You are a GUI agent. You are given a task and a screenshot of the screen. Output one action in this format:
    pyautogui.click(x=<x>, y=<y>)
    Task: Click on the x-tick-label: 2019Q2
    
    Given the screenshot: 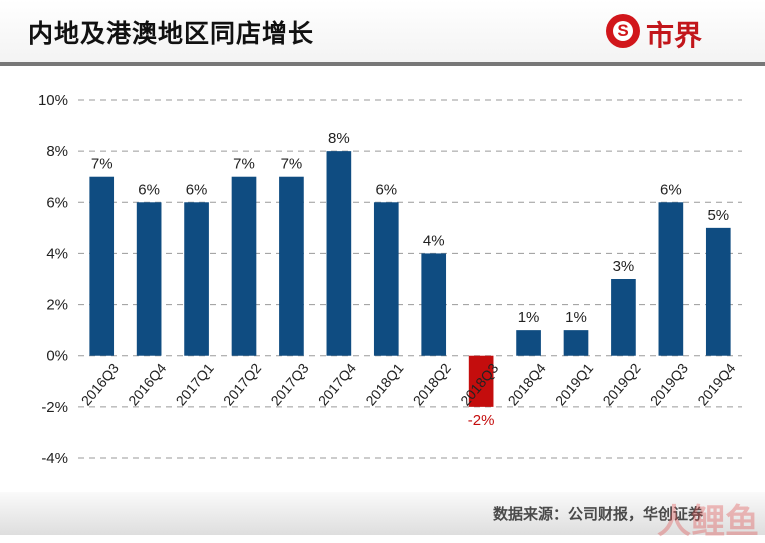 What is the action you would take?
    pyautogui.click(x=621, y=384)
    